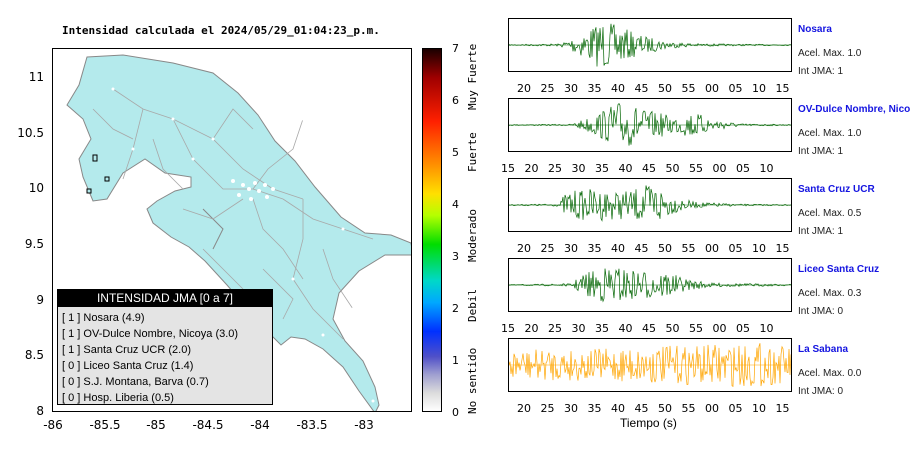 This screenshot has width=910, height=460. I want to click on legend-item: [ 1 ] Santa Cruz UCR (2.0), so click(126, 350).